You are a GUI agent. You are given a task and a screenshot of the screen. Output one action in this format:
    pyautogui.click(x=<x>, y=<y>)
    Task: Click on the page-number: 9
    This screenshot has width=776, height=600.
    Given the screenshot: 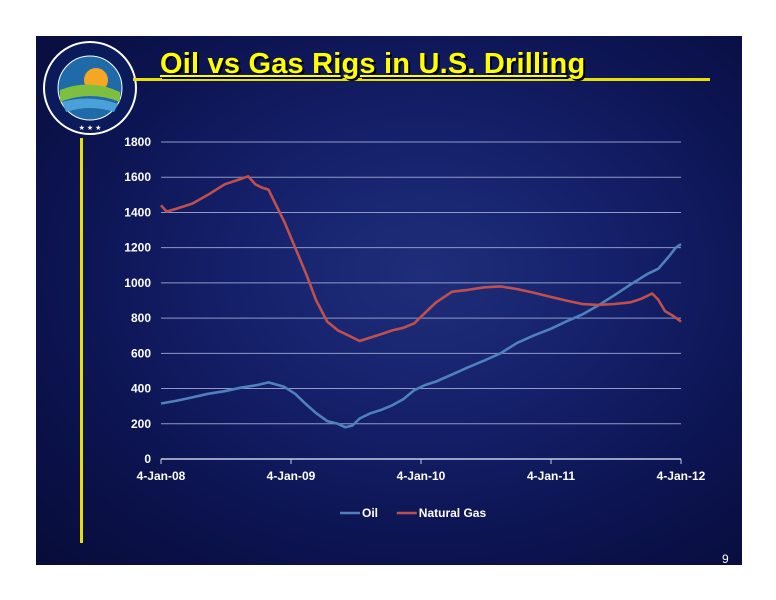 What is the action you would take?
    pyautogui.click(x=725, y=559)
    